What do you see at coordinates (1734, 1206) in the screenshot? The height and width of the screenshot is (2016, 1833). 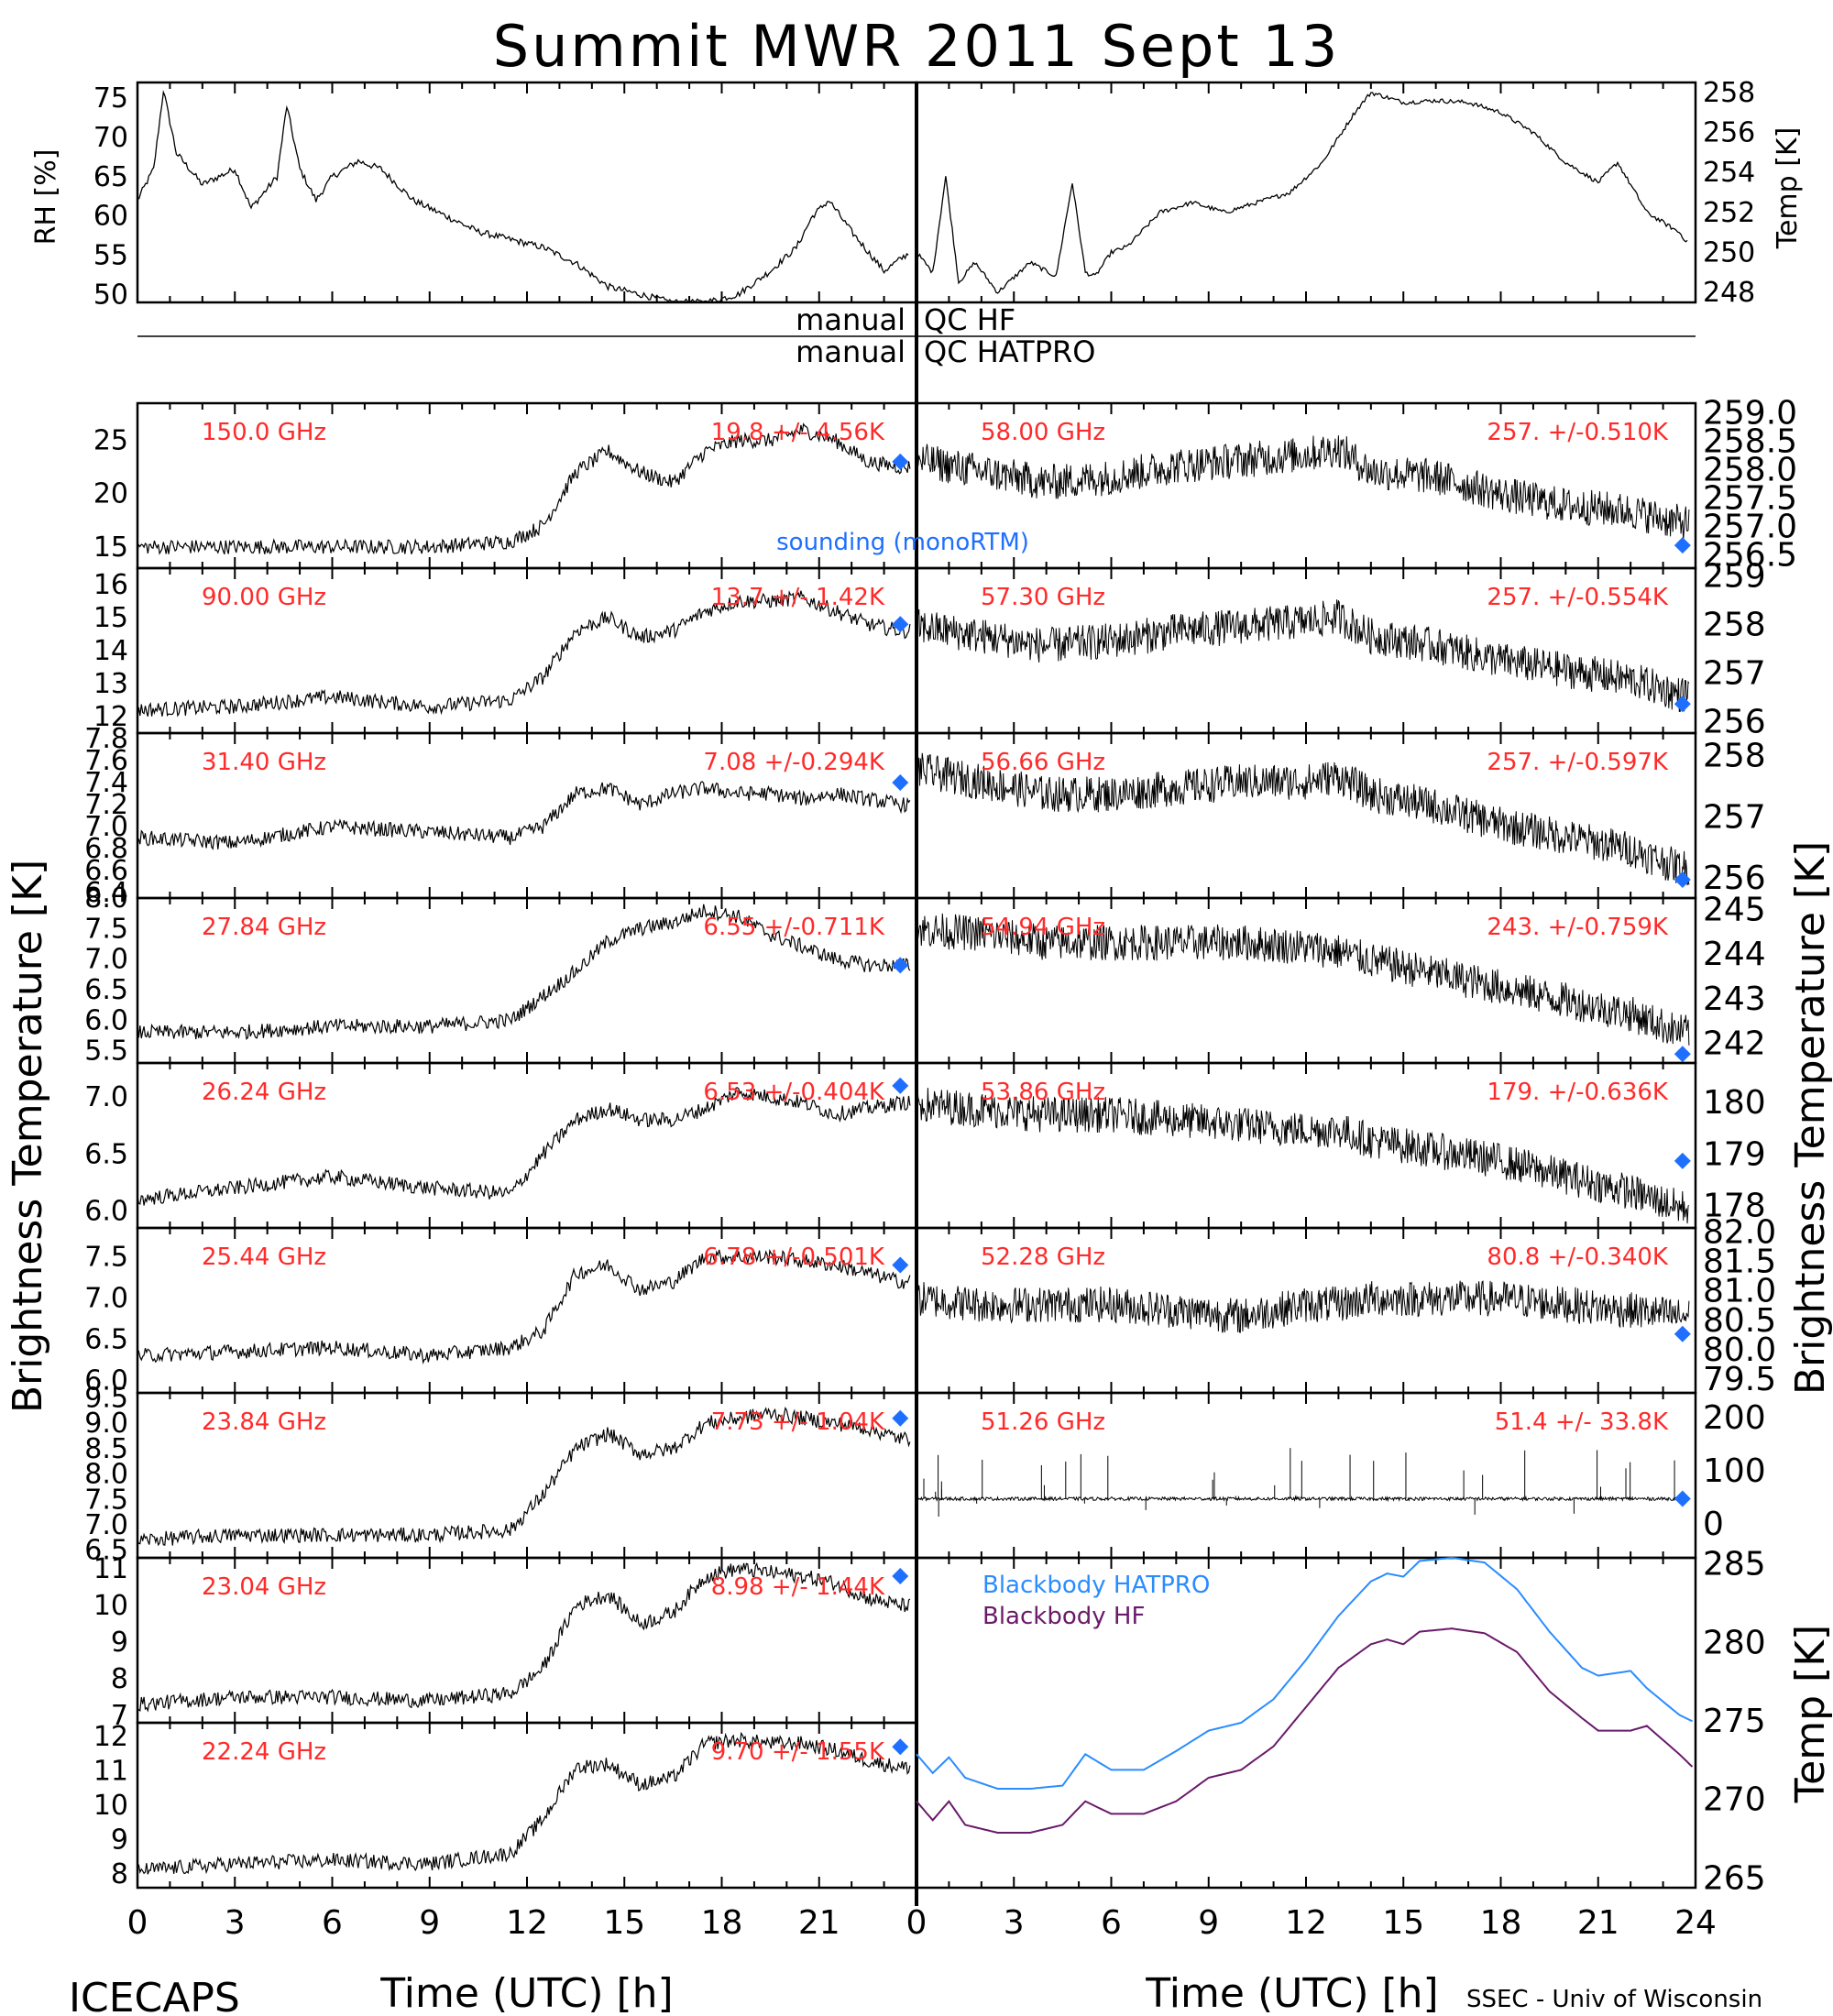 I see `right-4-tick-0: 178` at bounding box center [1734, 1206].